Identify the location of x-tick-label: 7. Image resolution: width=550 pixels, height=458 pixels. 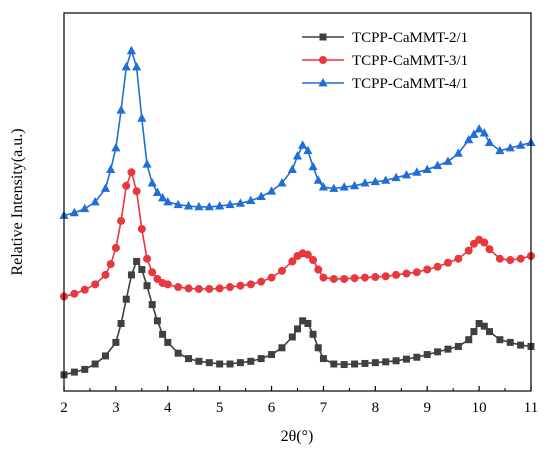
(324, 408).